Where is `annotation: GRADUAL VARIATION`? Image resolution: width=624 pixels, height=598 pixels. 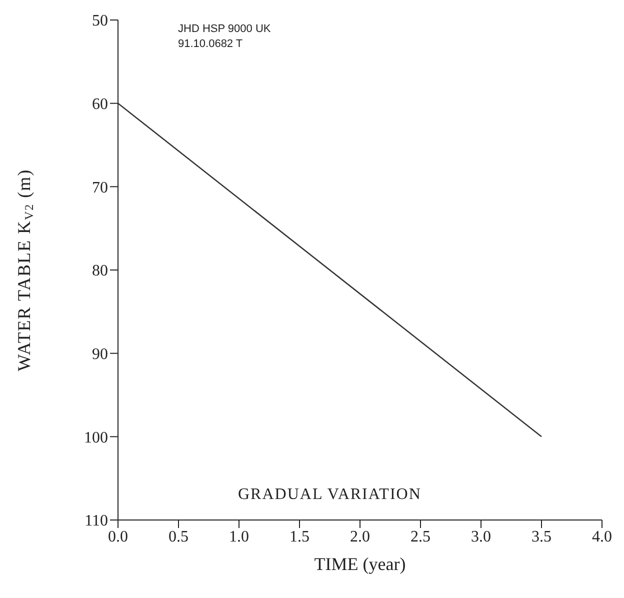 annotation: GRADUAL VARIATION is located at coordinates (330, 495).